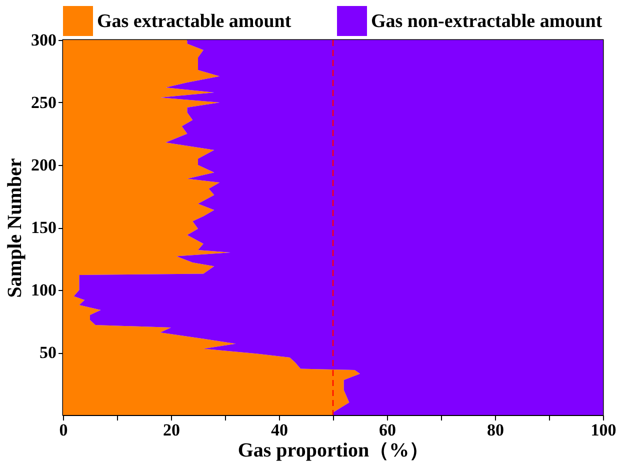 The height and width of the screenshot is (465, 621). Describe the element at coordinates (15, 228) in the screenshot. I see `y-axis-title: Sample Number` at that location.